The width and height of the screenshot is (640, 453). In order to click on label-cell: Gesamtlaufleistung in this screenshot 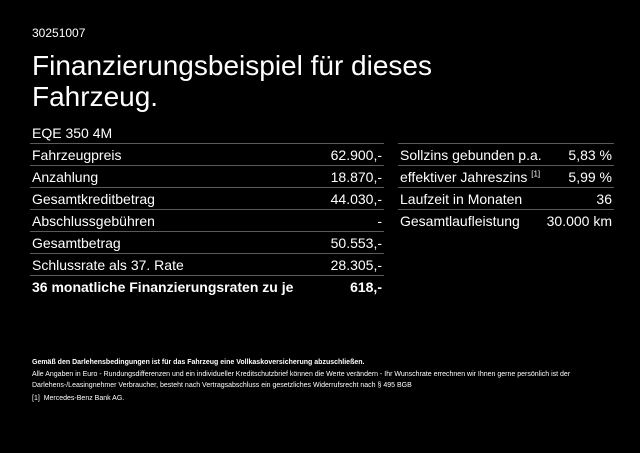, I will do `click(471, 220)`.